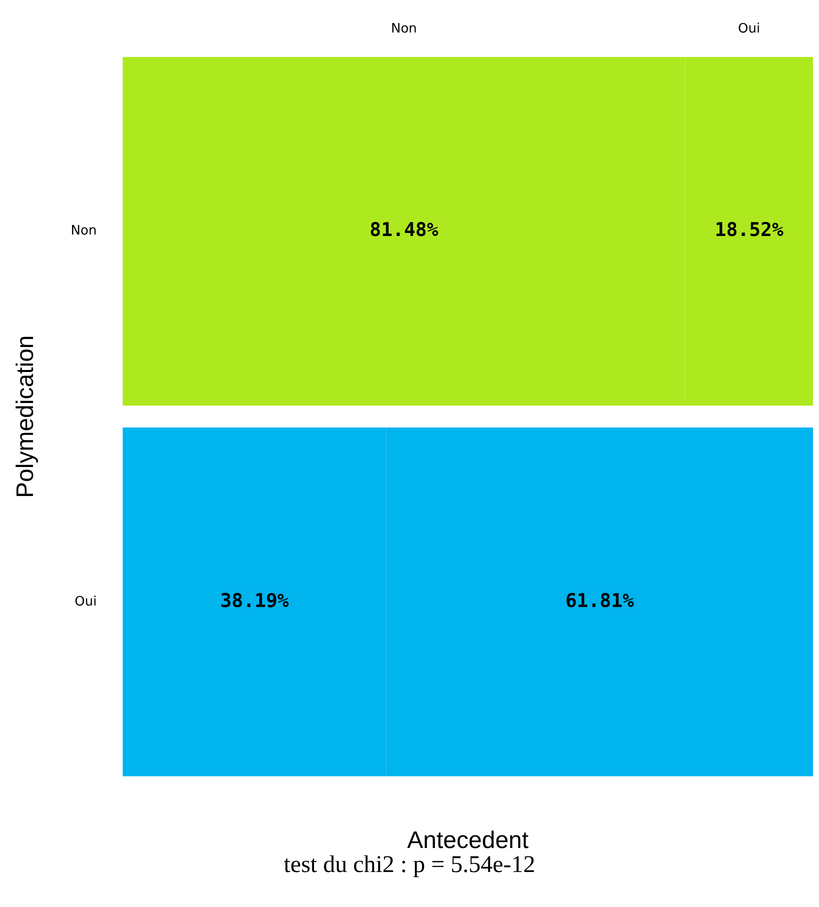 The height and width of the screenshot is (907, 819). What do you see at coordinates (404, 230) in the screenshot?
I see `data-label: 81.48%` at bounding box center [404, 230].